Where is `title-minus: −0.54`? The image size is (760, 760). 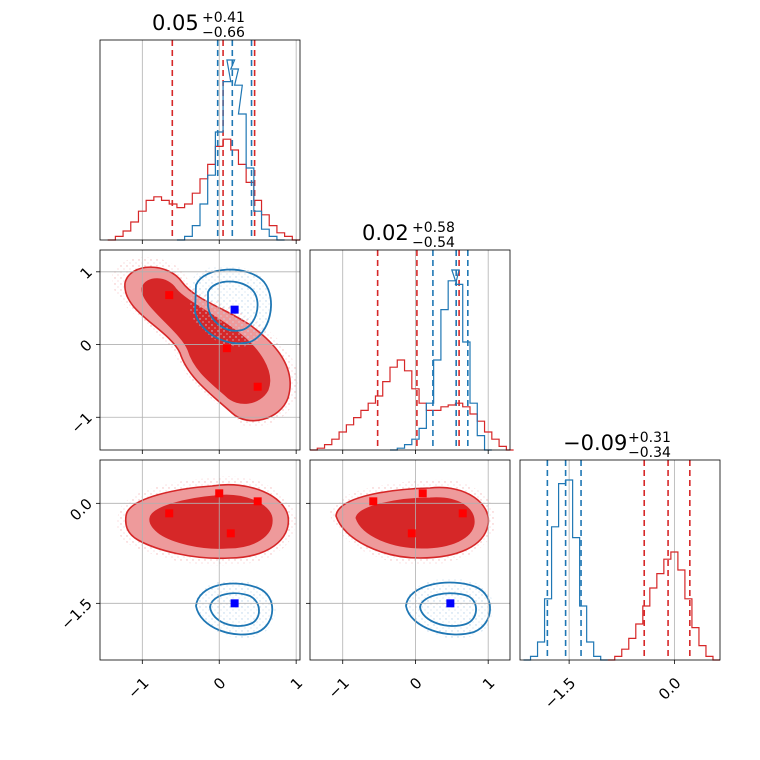 title-minus: −0.54 is located at coordinates (433, 243).